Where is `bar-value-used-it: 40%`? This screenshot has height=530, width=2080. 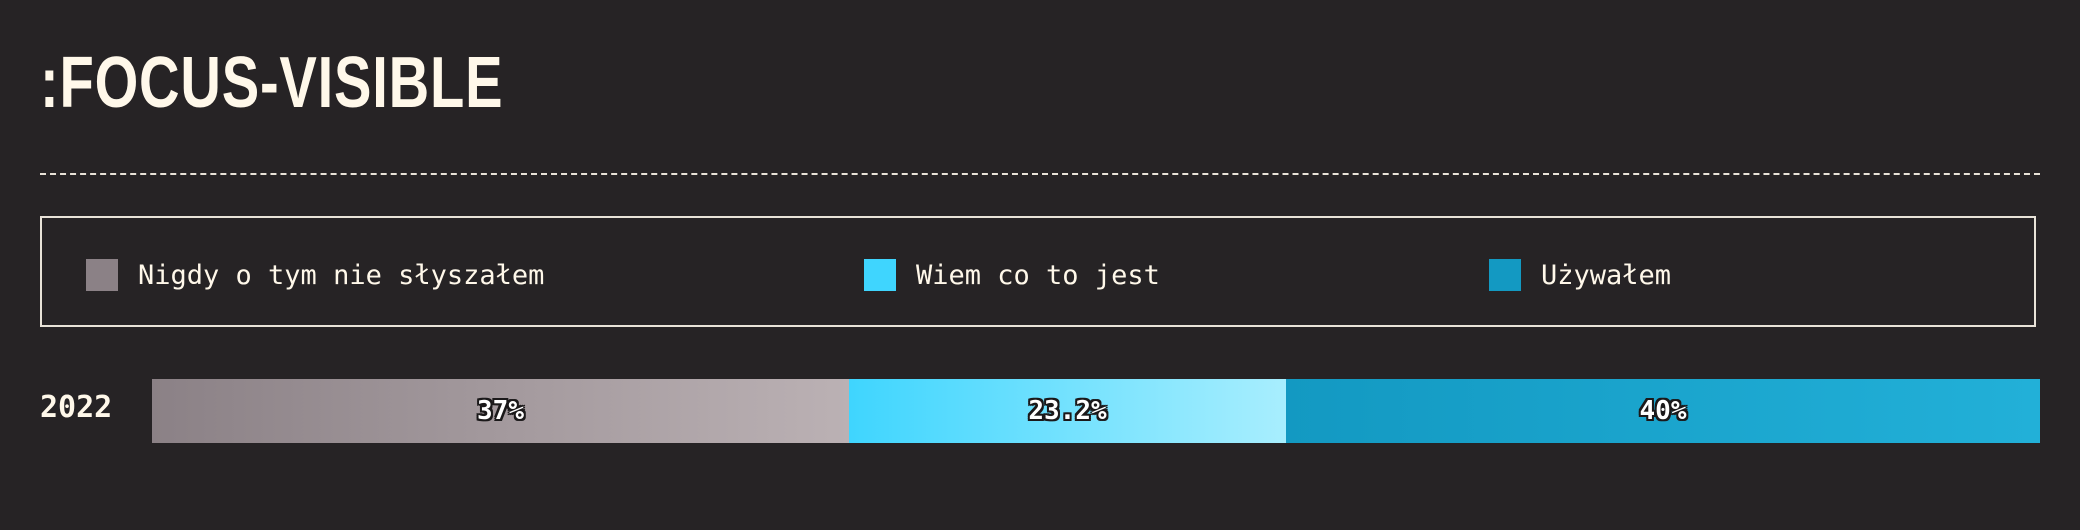
bar-value-used-it: 40% is located at coordinates (1663, 411).